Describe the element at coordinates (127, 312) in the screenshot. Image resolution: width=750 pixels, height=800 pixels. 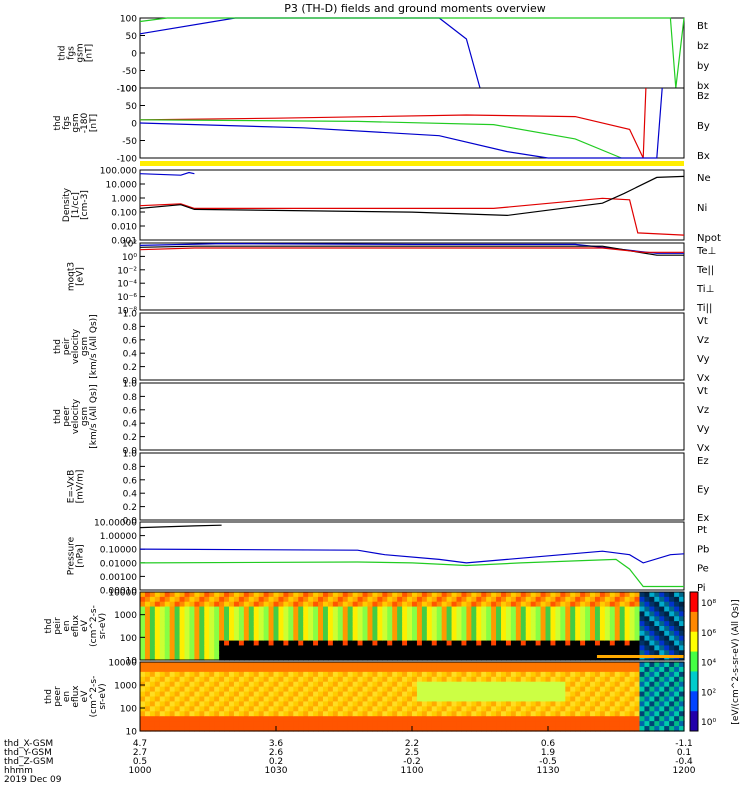
I see `temp-ytick-label: 10⁻⁸` at that location.